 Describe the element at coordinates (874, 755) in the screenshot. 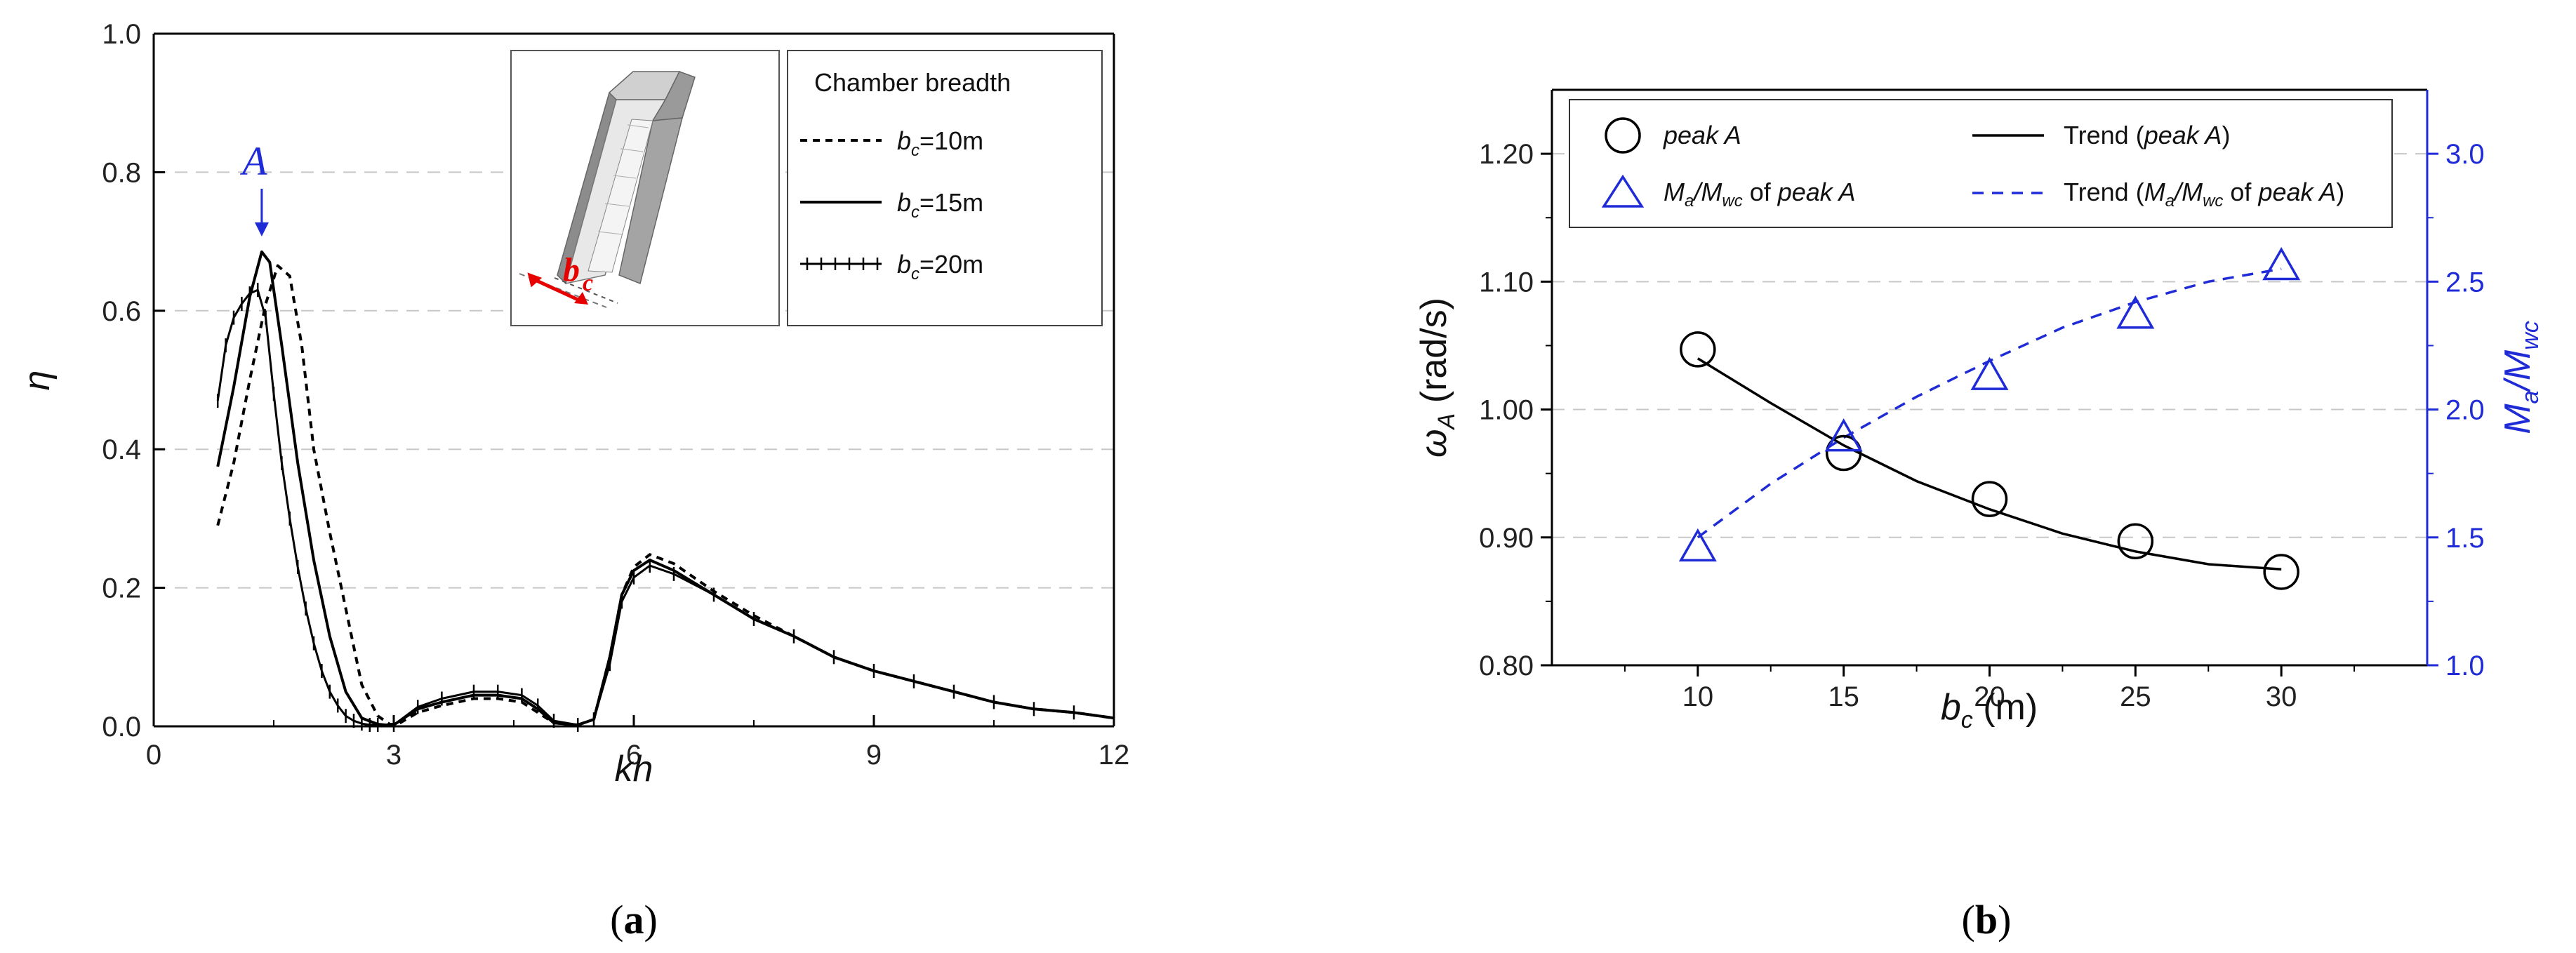

I see `x-tick-label-a: 9` at that location.